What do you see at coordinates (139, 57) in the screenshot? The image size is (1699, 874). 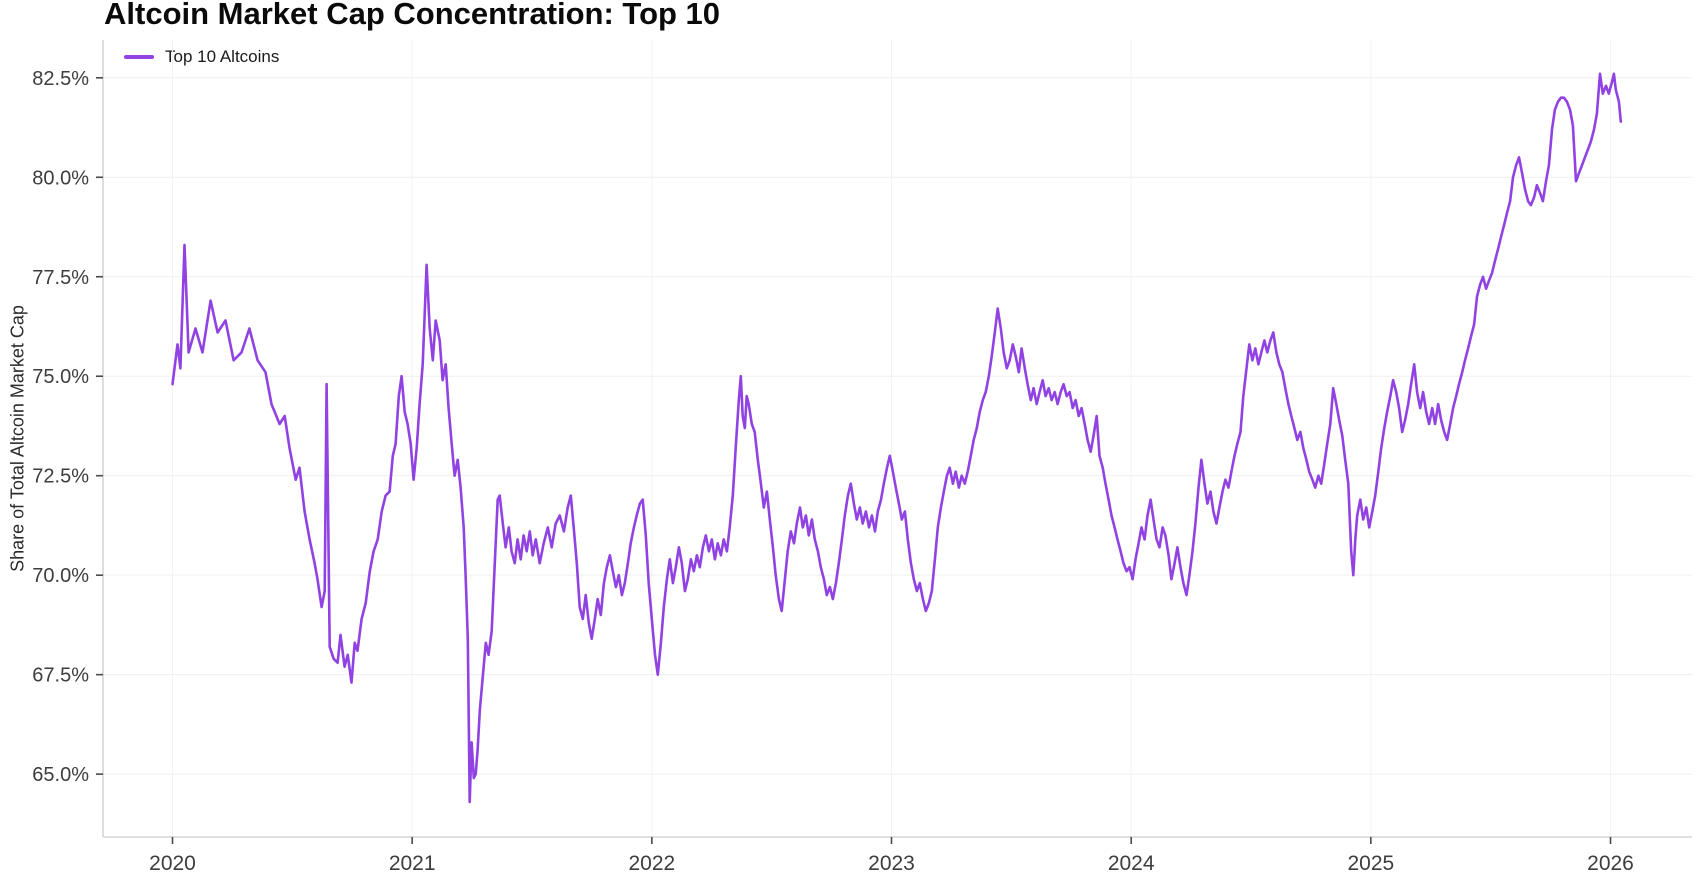 I see `line-swatch-icon` at bounding box center [139, 57].